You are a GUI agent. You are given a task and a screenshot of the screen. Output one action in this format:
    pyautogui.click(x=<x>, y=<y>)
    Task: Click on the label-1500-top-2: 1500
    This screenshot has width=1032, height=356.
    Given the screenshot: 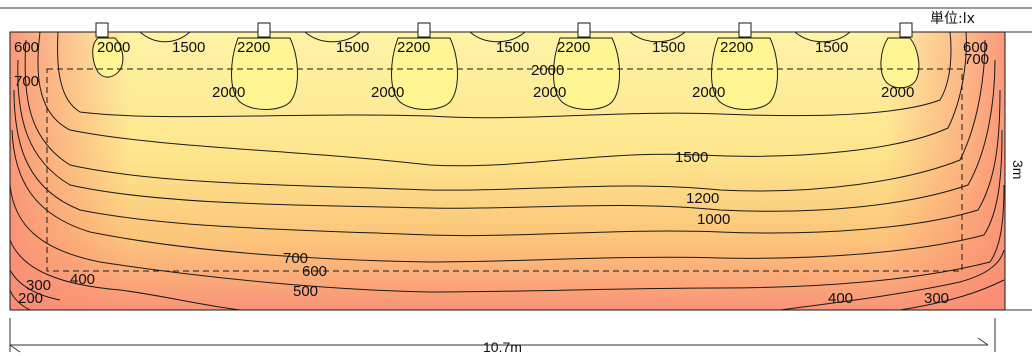 What is the action you would take?
    pyautogui.click(x=352, y=47)
    